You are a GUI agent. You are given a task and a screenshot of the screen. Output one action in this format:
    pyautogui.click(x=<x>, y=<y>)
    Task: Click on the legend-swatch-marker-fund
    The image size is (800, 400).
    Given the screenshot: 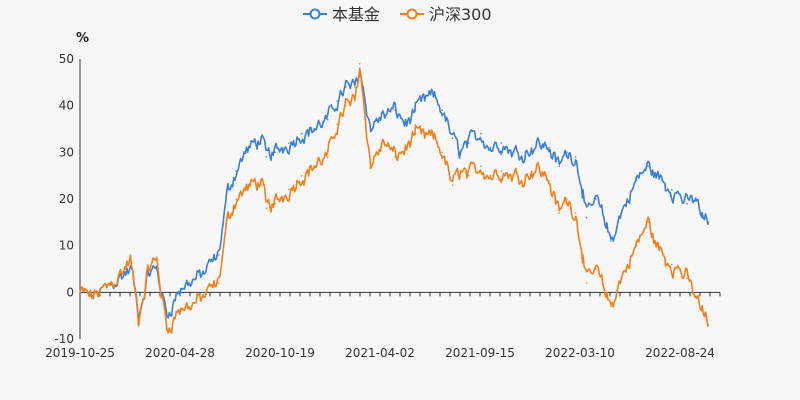 What is the action you would take?
    pyautogui.click(x=315, y=14)
    